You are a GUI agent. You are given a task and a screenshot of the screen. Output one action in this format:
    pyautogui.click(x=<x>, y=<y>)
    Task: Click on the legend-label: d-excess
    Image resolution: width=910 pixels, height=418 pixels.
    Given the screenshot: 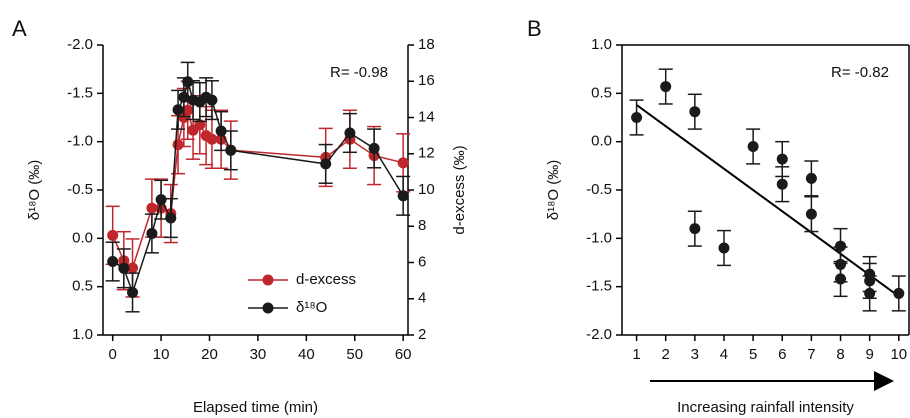 What is the action you would take?
    pyautogui.click(x=326, y=279)
    